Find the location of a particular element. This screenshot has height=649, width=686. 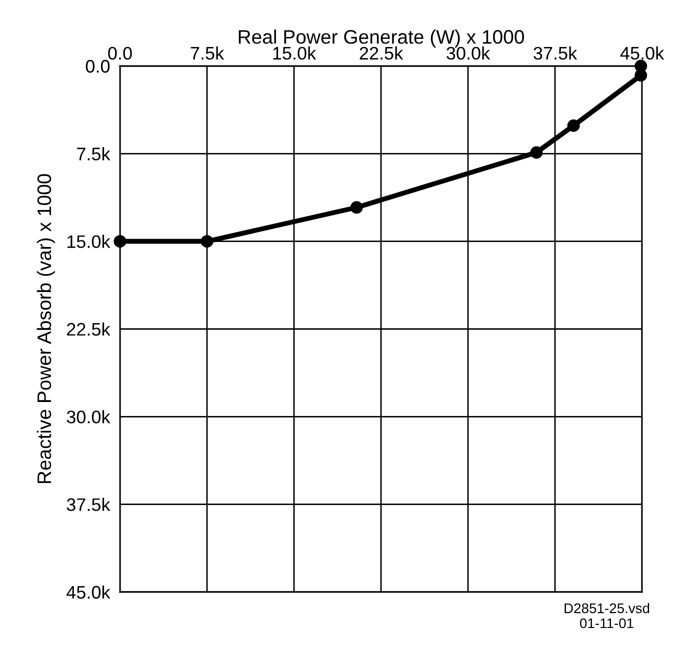

text: D2851-25.vsd 01-11-01 is located at coordinates (607, 615).